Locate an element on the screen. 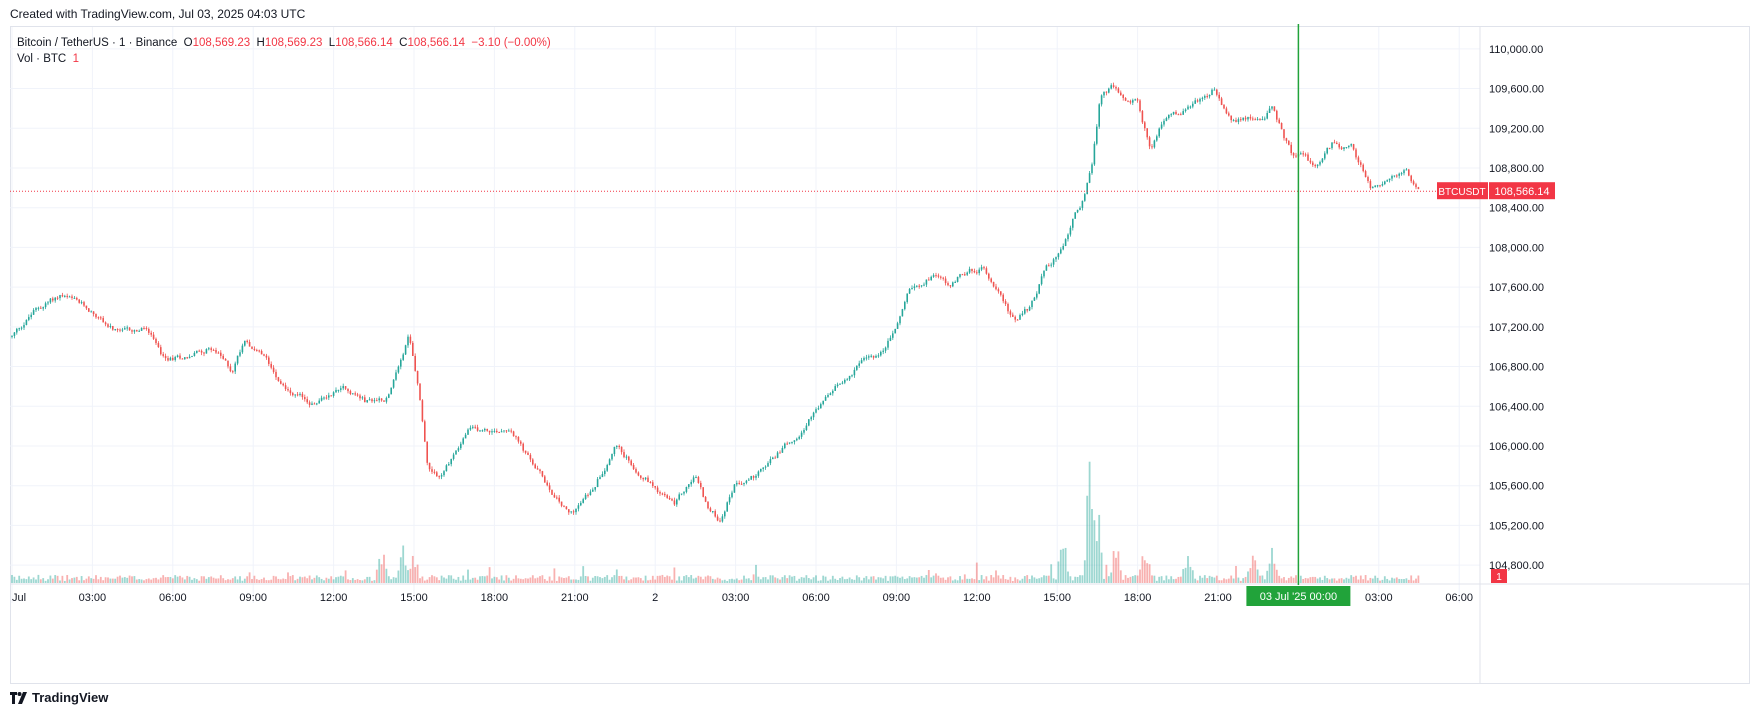 The height and width of the screenshot is (716, 1755). crosshair-time-badge is located at coordinates (1298, 596).